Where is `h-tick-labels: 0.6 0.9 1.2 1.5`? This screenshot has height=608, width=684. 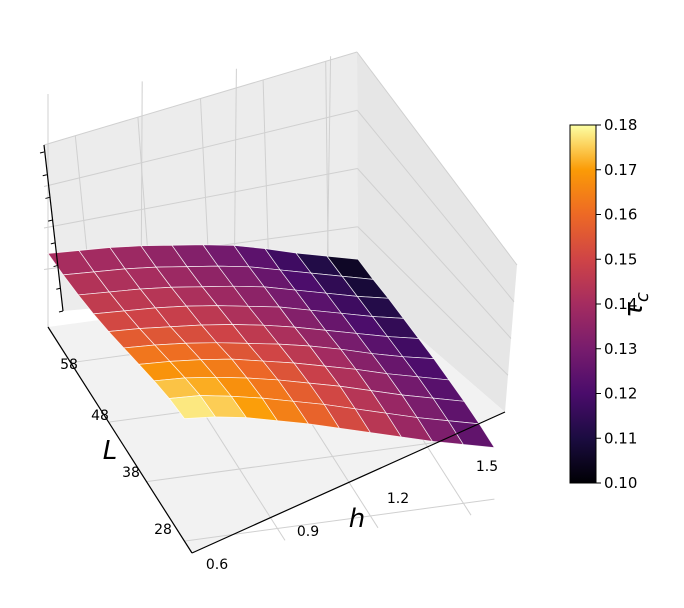 h-tick-labels: 0.6 0.9 1.2 1.5 is located at coordinates (352, 516).